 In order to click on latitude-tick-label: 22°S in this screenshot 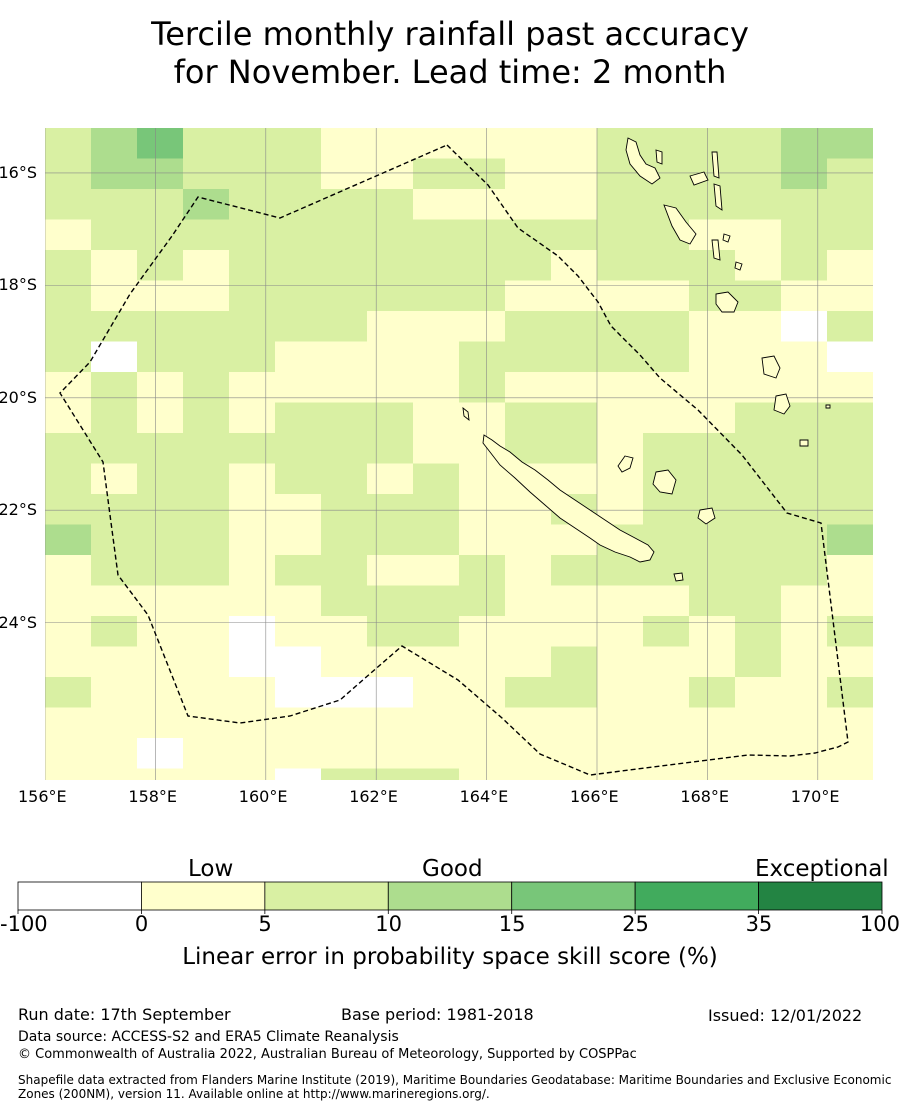, I will do `click(18, 510)`.